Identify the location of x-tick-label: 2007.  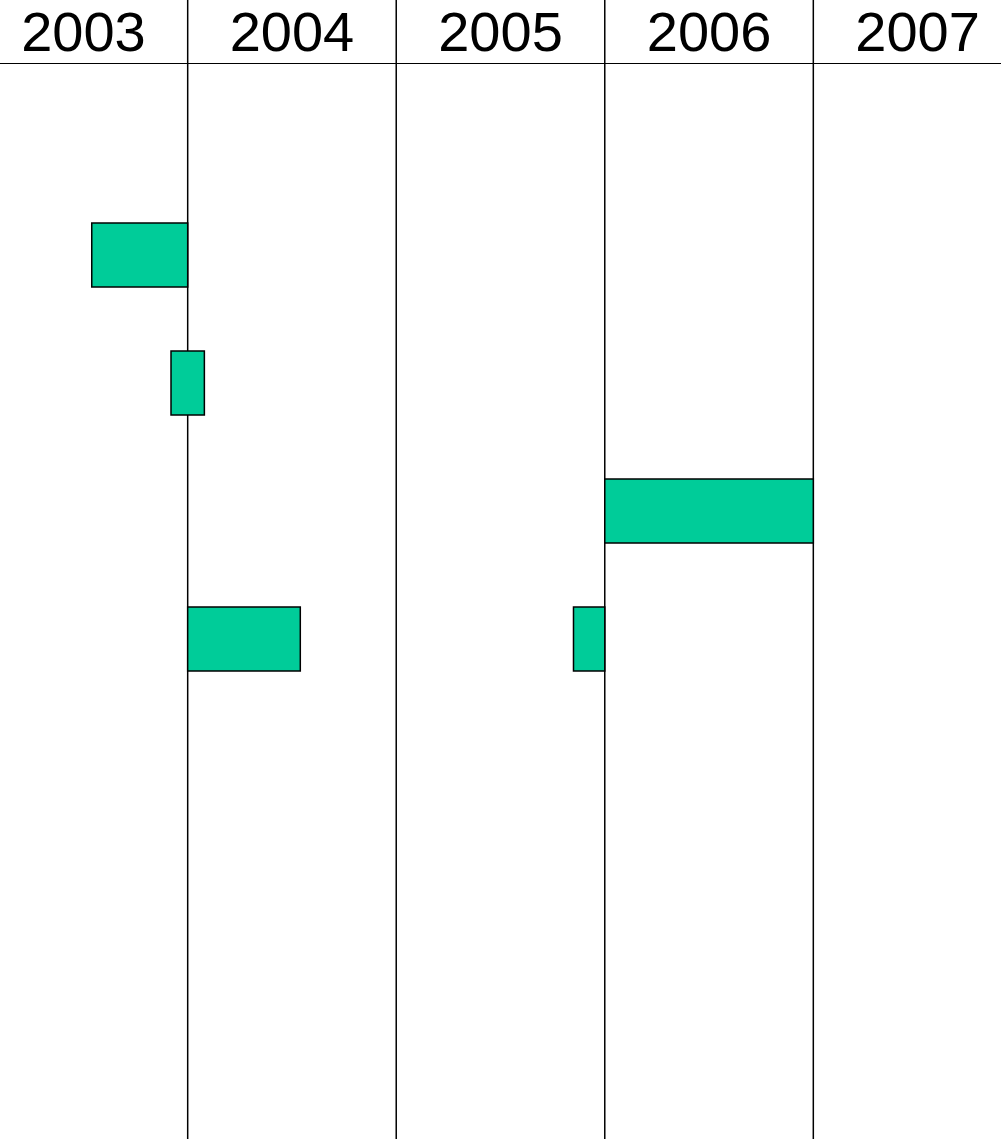
(917, 31).